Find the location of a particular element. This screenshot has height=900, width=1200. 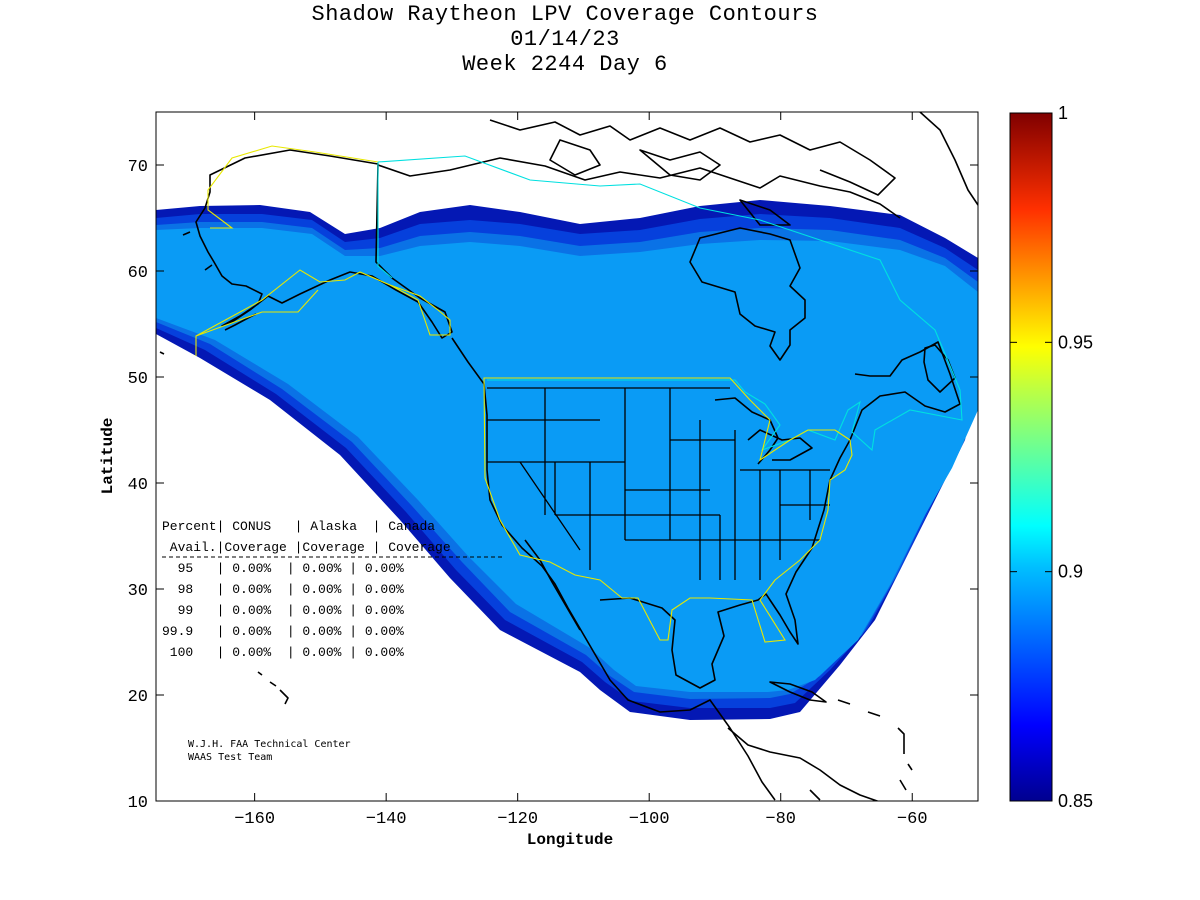

alaska-service-boundary is located at coordinates (323, 250).